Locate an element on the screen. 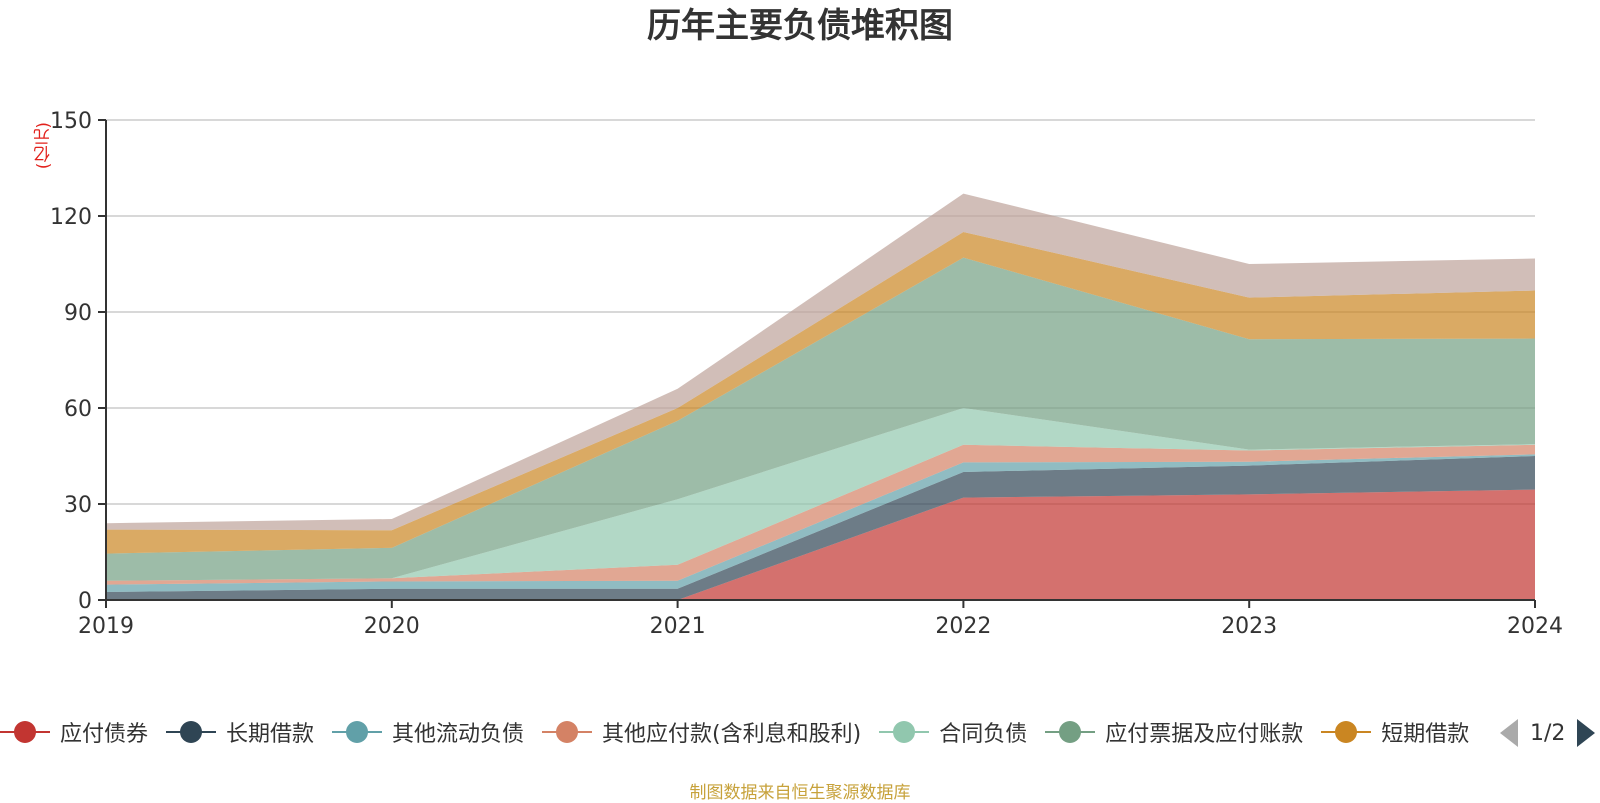 The image size is (1600, 803). legend-item: 应付债券 is located at coordinates (74, 732).